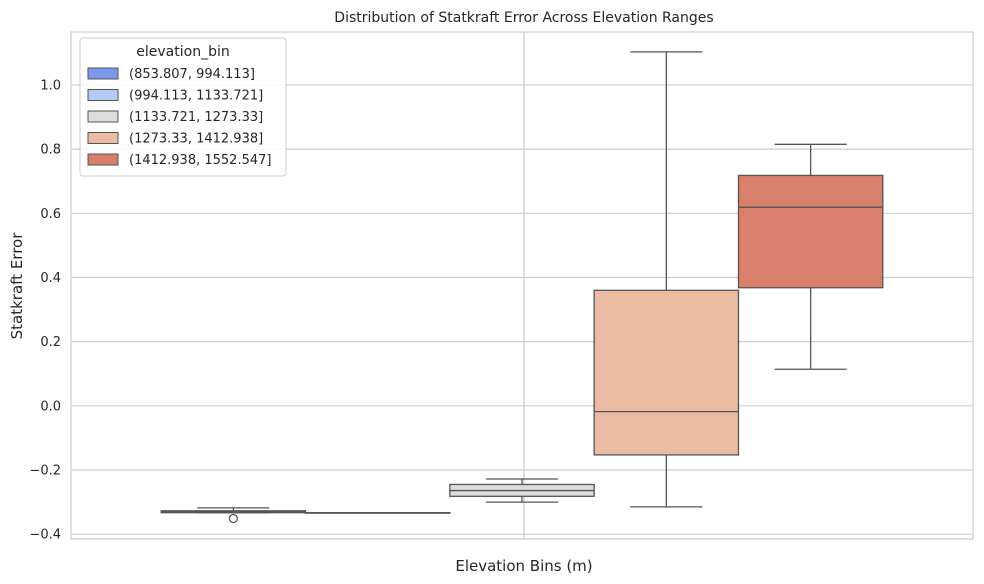  Describe the element at coordinates (45, 471) in the screenshot. I see `y-tick-label: −0.2` at that location.